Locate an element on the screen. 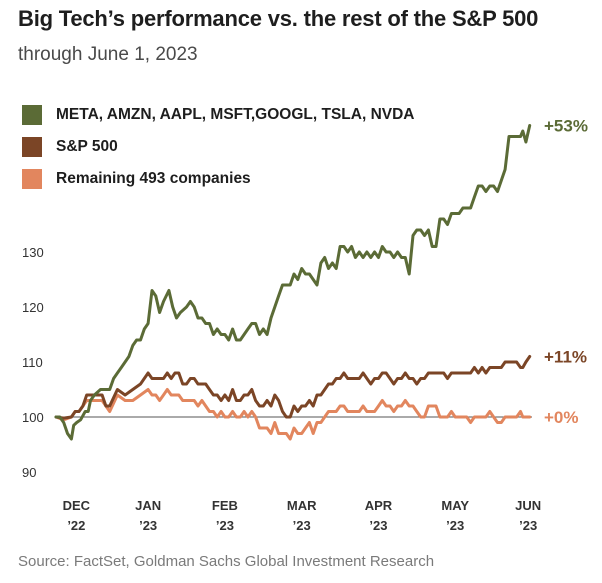 This screenshot has height=583, width=602. x-tick-label-apr: APR is located at coordinates (379, 505).